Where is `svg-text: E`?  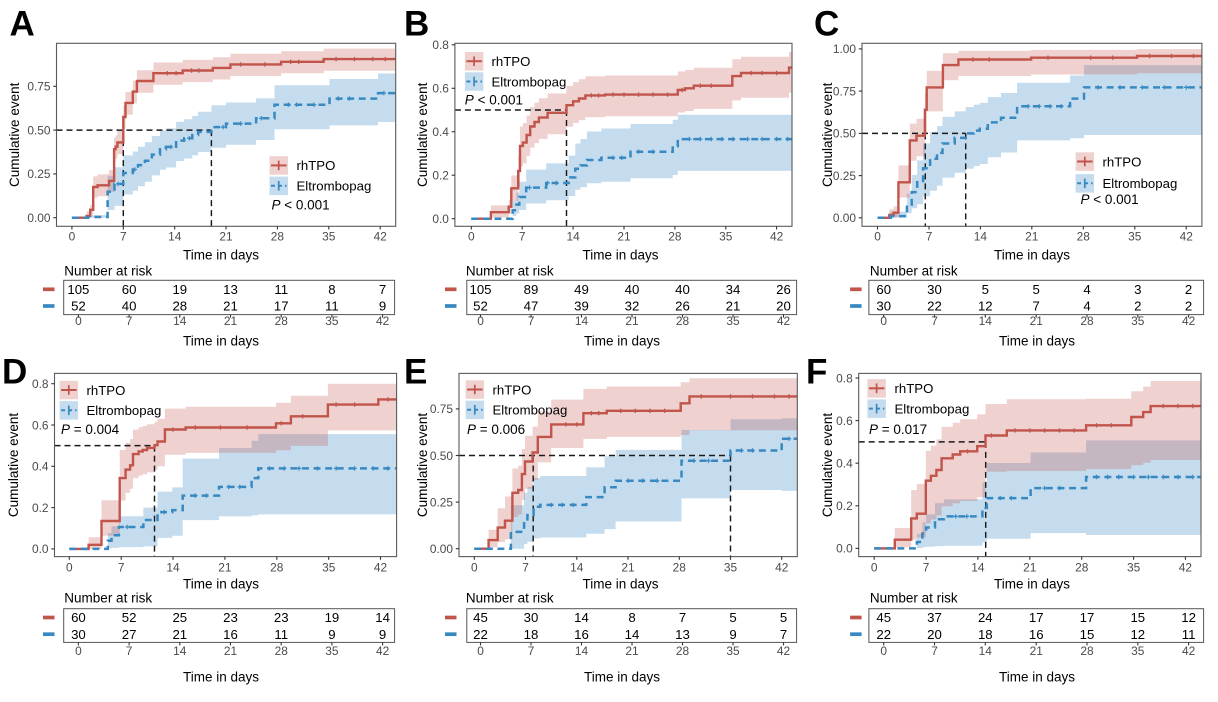
svg-text: E is located at coordinates (415, 372).